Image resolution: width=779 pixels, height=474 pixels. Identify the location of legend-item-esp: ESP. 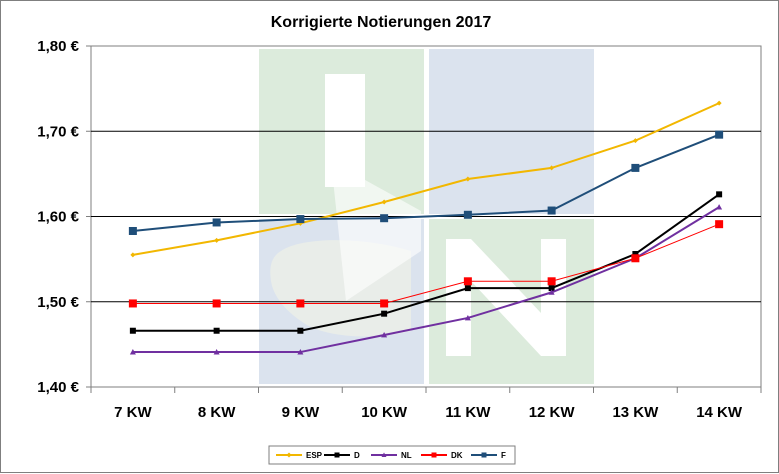
(299, 455).